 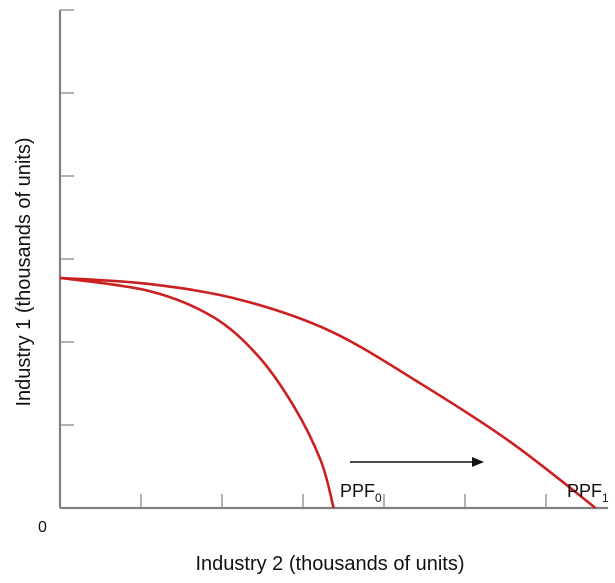 I want to click on ppf0-label: PPF0, so click(x=361, y=493).